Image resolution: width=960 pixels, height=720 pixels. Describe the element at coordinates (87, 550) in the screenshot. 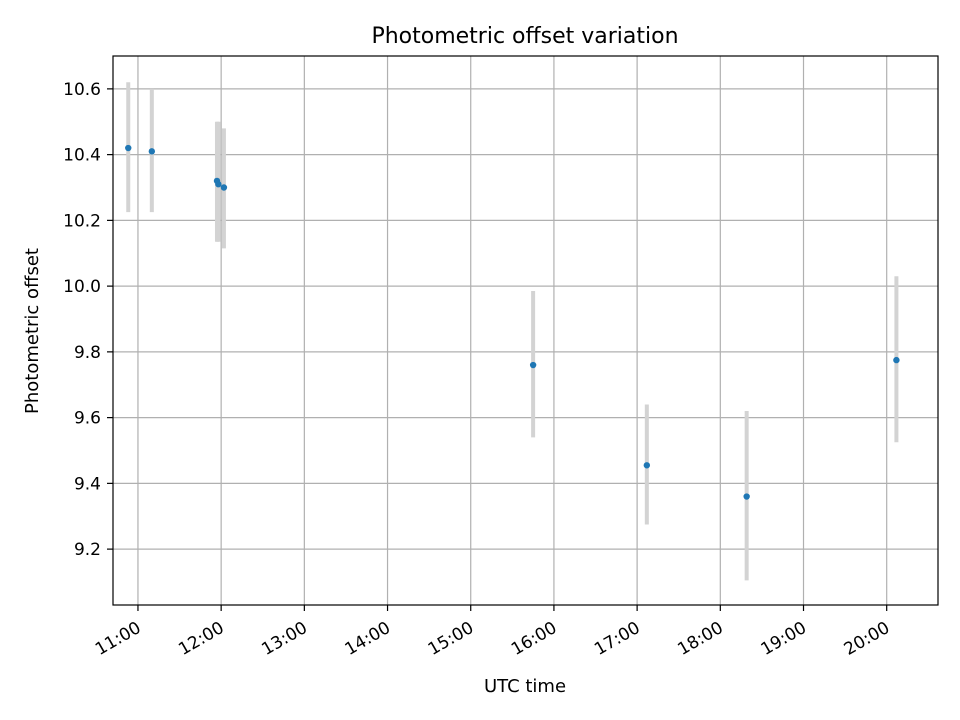

I see `y-tick-label: 9.2` at that location.